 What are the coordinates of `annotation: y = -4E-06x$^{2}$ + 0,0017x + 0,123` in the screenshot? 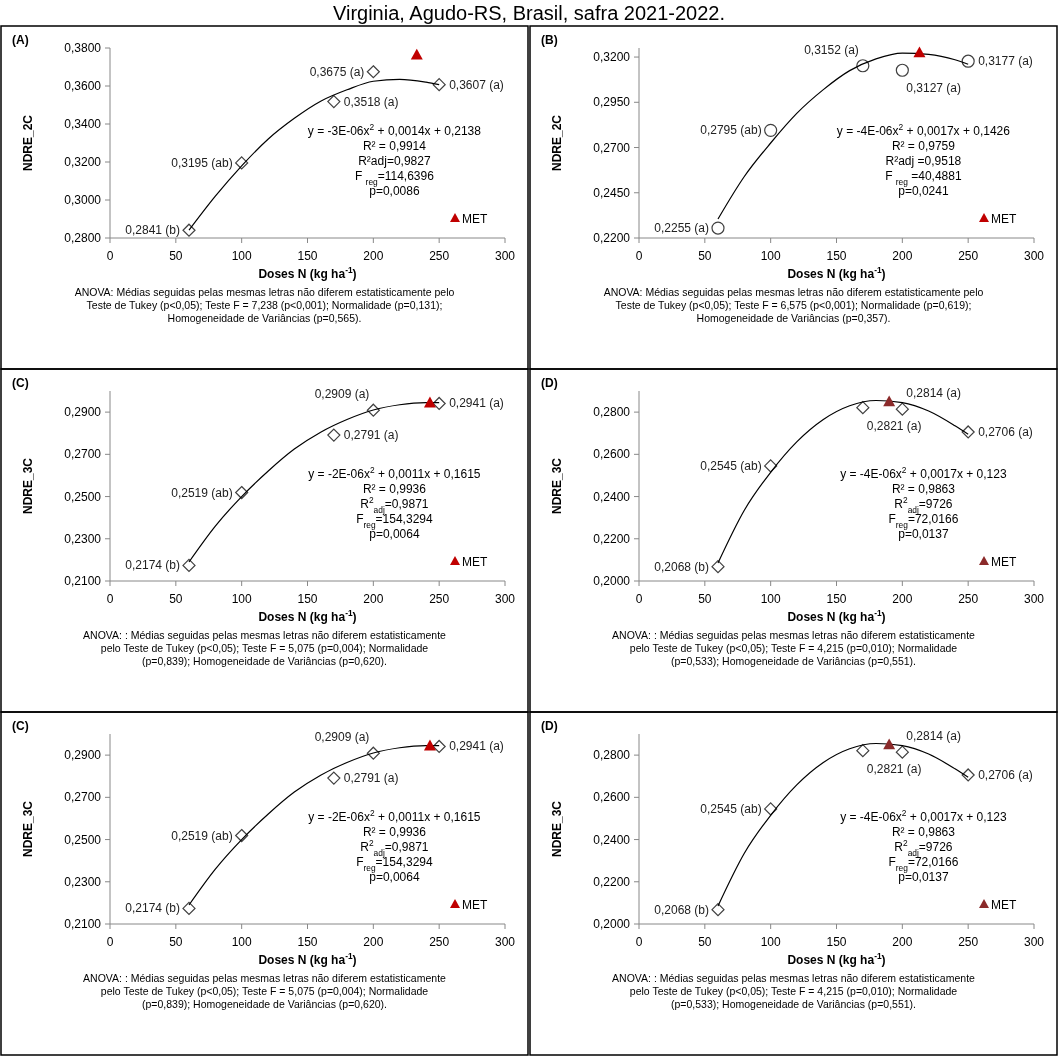 It's located at (923, 816).